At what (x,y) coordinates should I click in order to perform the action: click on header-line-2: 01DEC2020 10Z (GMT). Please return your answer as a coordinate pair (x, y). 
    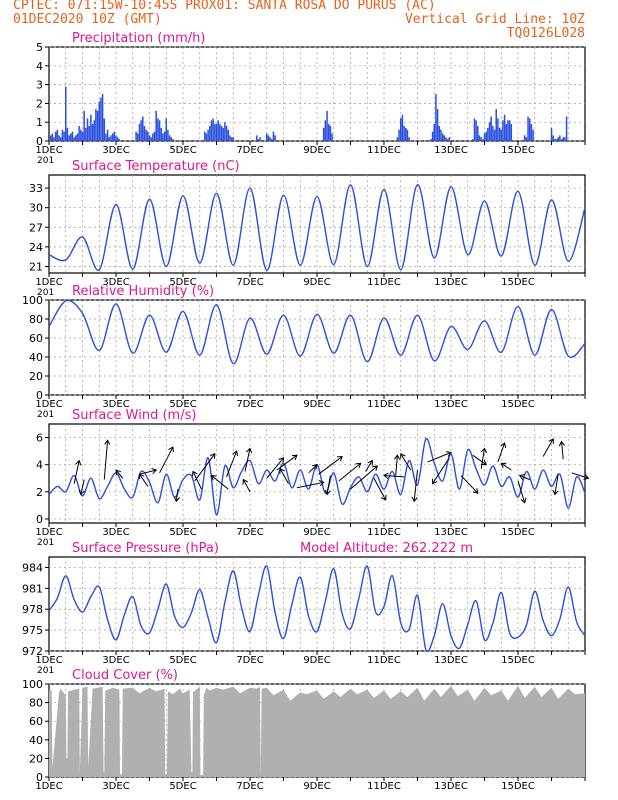
    Looking at the image, I should click on (87, 19).